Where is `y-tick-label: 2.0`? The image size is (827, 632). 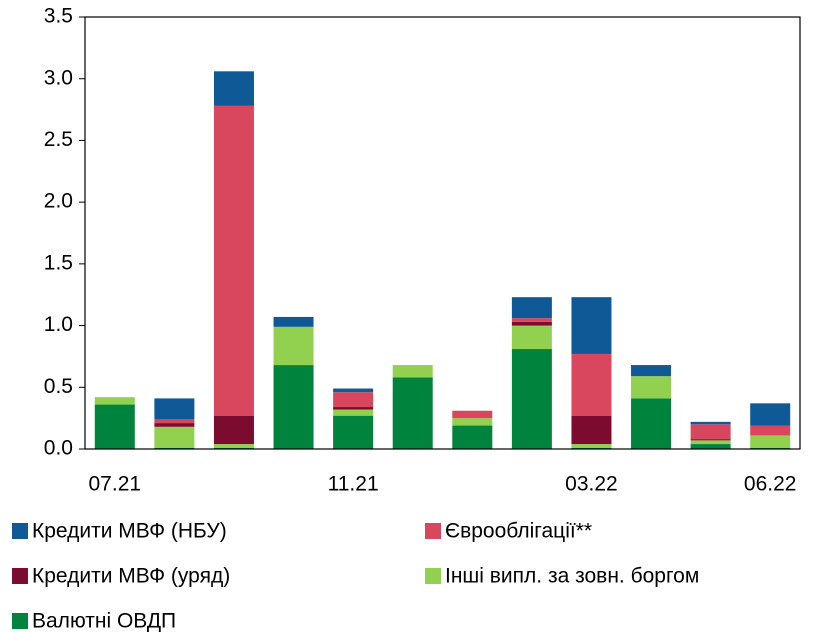 y-tick-label: 2.0 is located at coordinates (58, 201).